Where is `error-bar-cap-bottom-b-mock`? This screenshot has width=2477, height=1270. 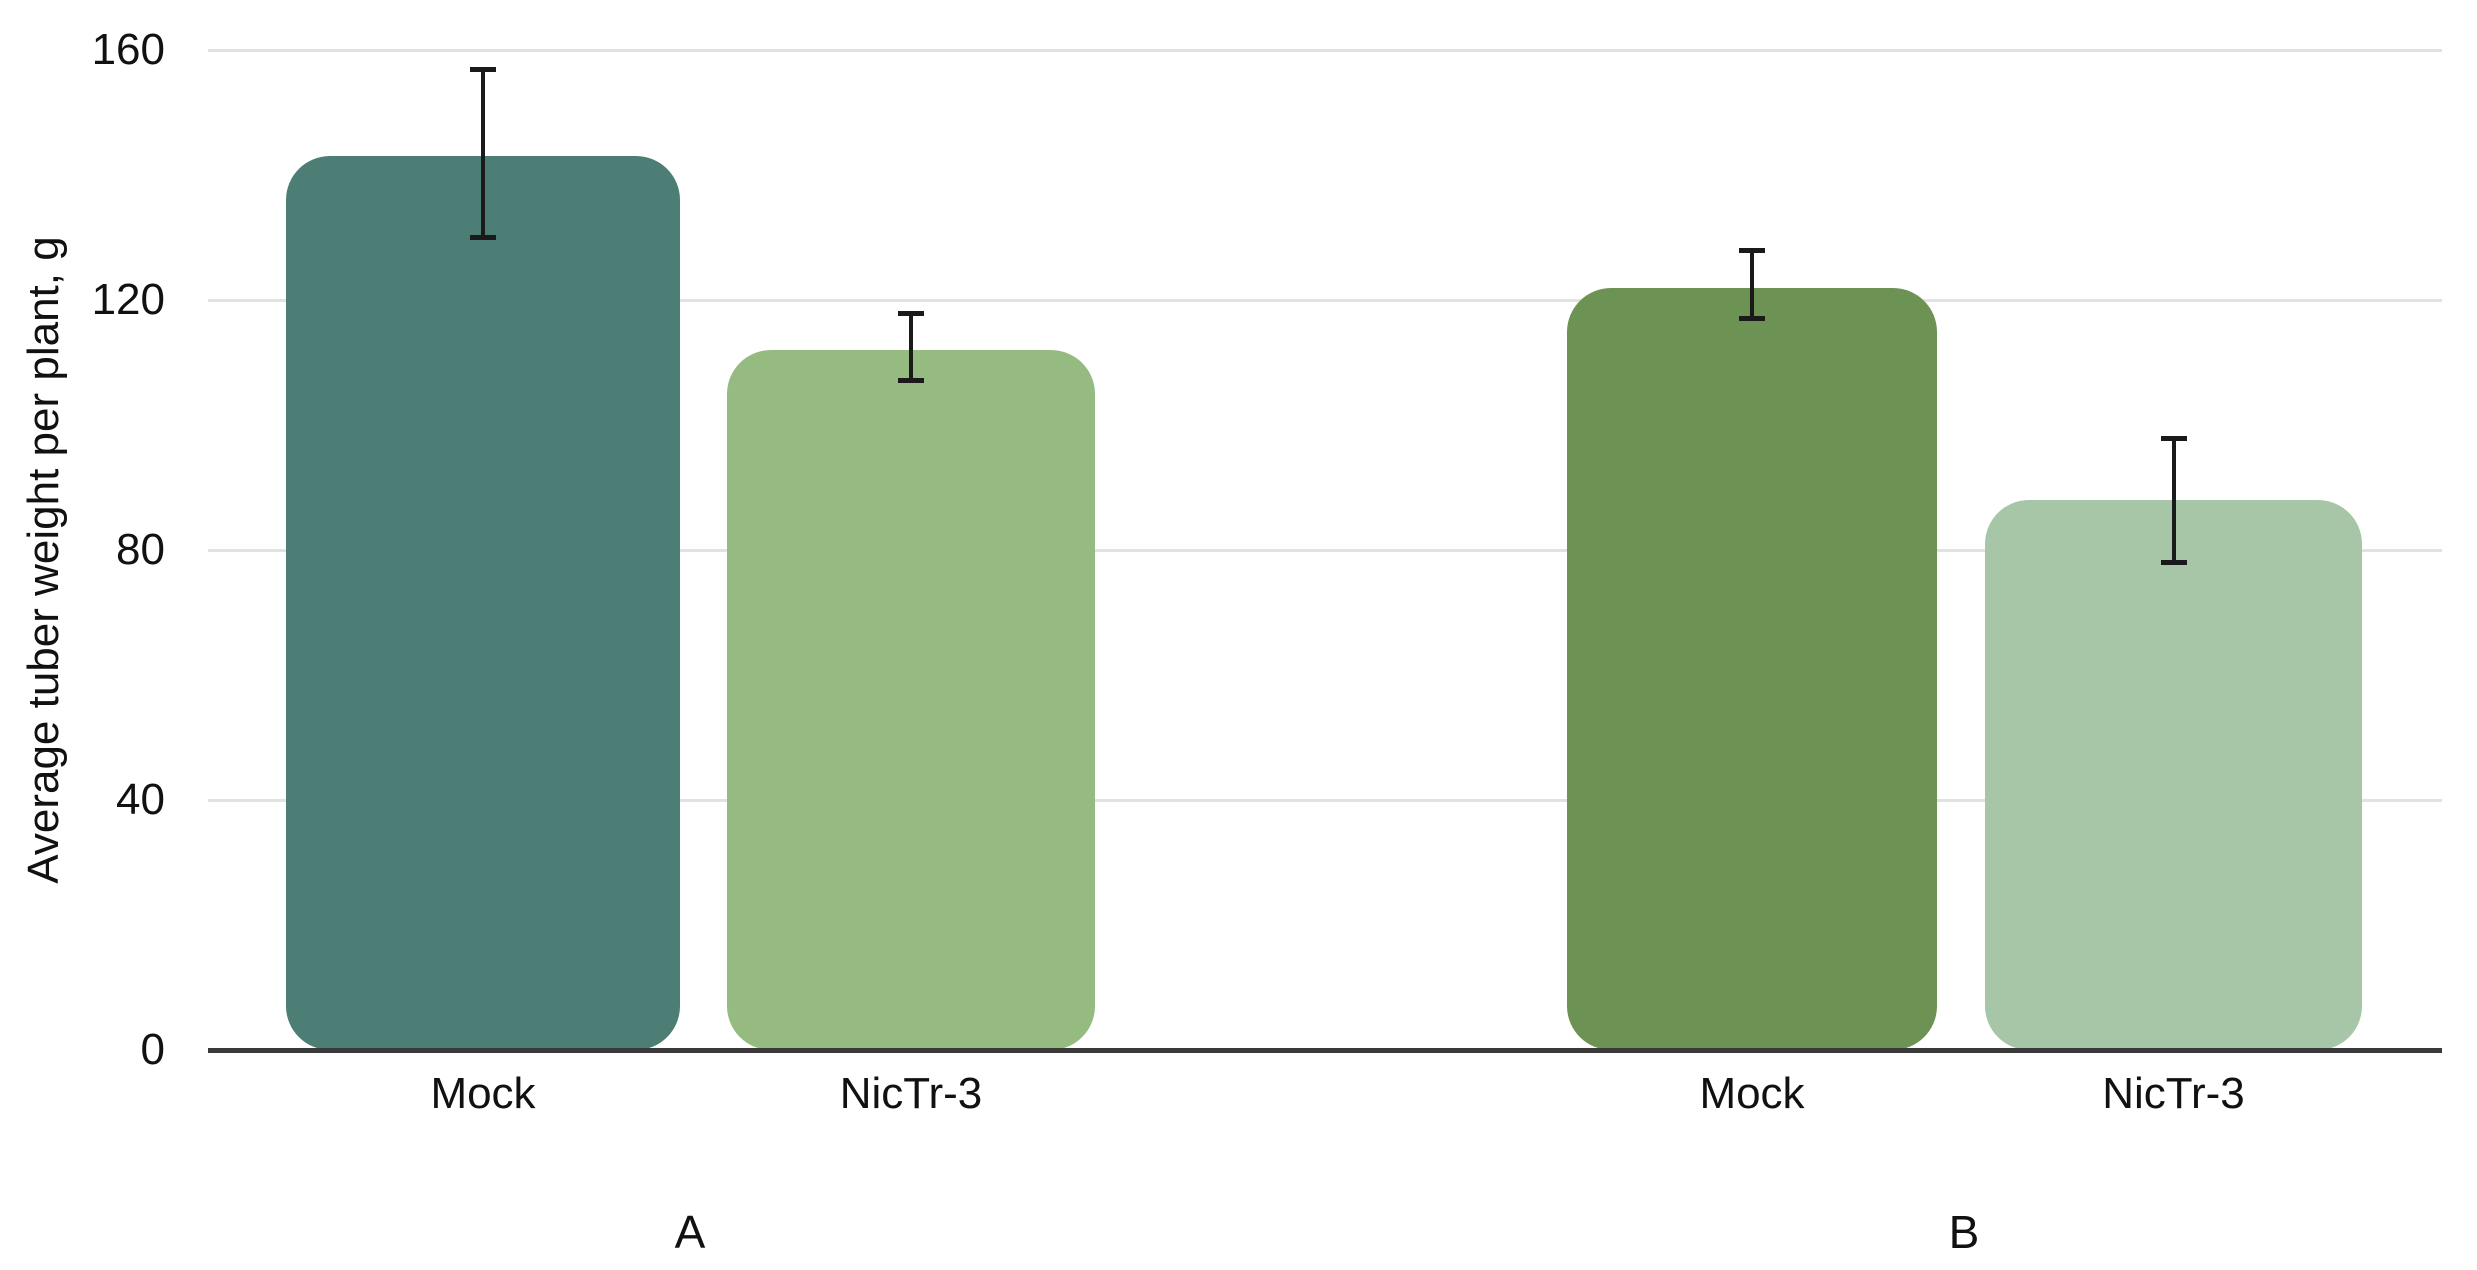
error-bar-cap-bottom-b-mock is located at coordinates (1752, 318).